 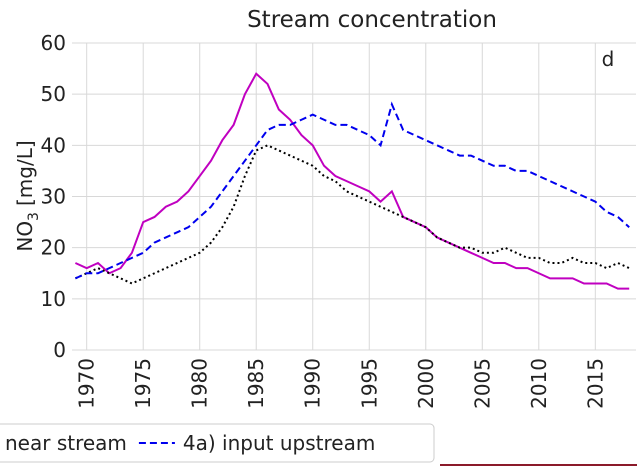 What do you see at coordinates (53, 197) in the screenshot?
I see `y-tick-label: 30` at bounding box center [53, 197].